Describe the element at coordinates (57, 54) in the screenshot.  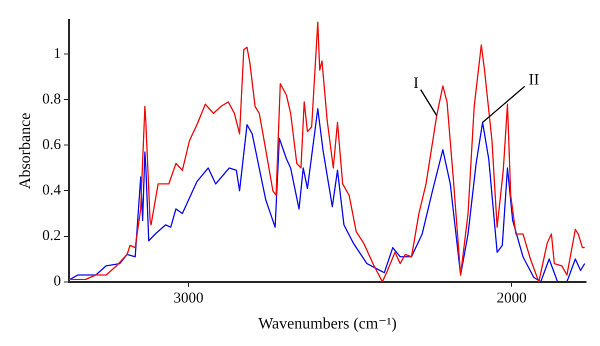
I see `y-tick-label: 1` at that location.